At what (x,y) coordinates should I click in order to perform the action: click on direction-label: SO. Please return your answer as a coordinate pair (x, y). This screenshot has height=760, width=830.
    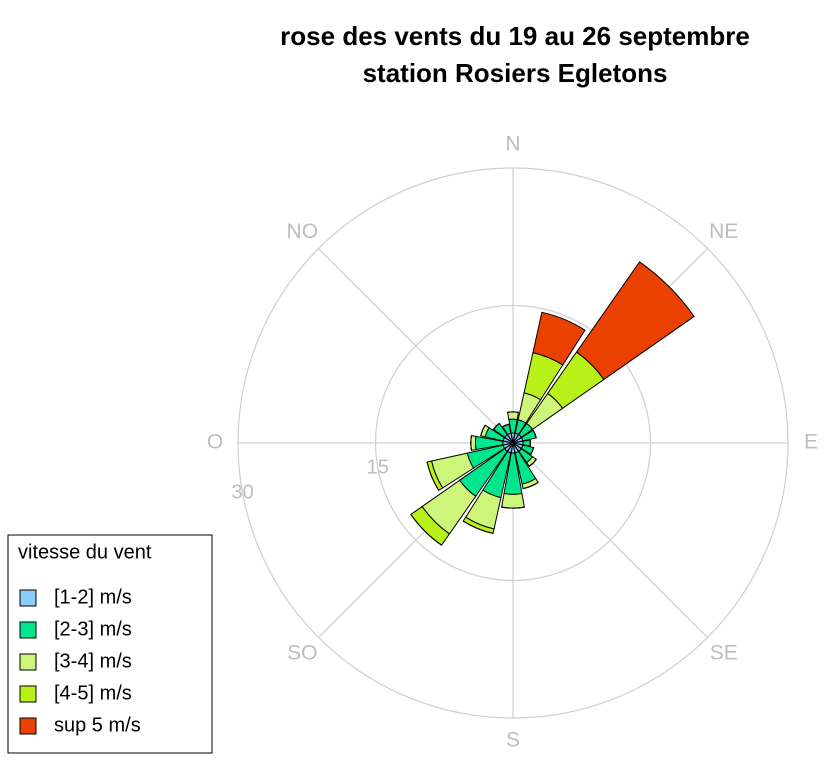
    Looking at the image, I should click on (302, 652).